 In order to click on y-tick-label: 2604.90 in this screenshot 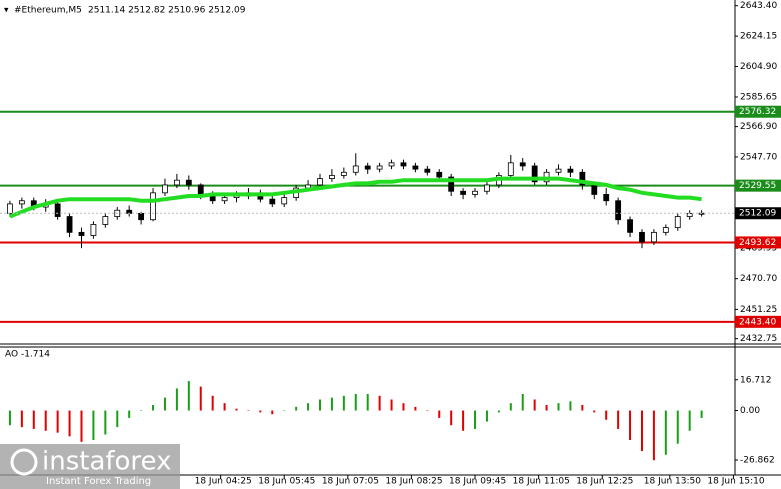, I will do `click(758, 67)`.